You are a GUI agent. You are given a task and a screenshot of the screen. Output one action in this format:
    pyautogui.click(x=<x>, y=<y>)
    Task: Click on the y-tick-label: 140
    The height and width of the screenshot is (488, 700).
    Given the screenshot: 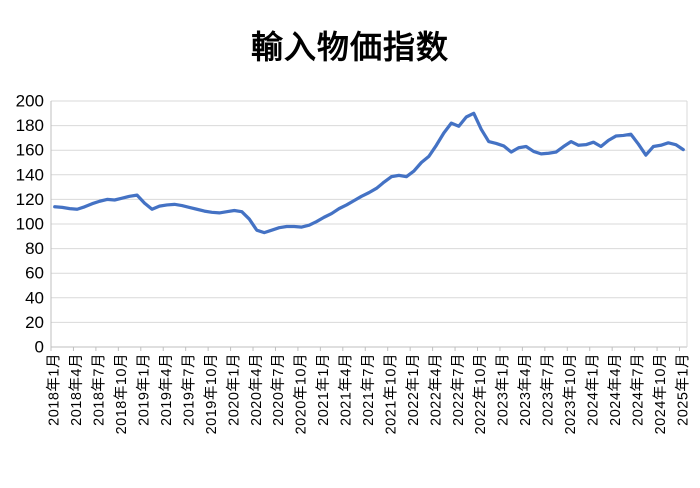 What is the action you would take?
    pyautogui.click(x=30, y=174)
    